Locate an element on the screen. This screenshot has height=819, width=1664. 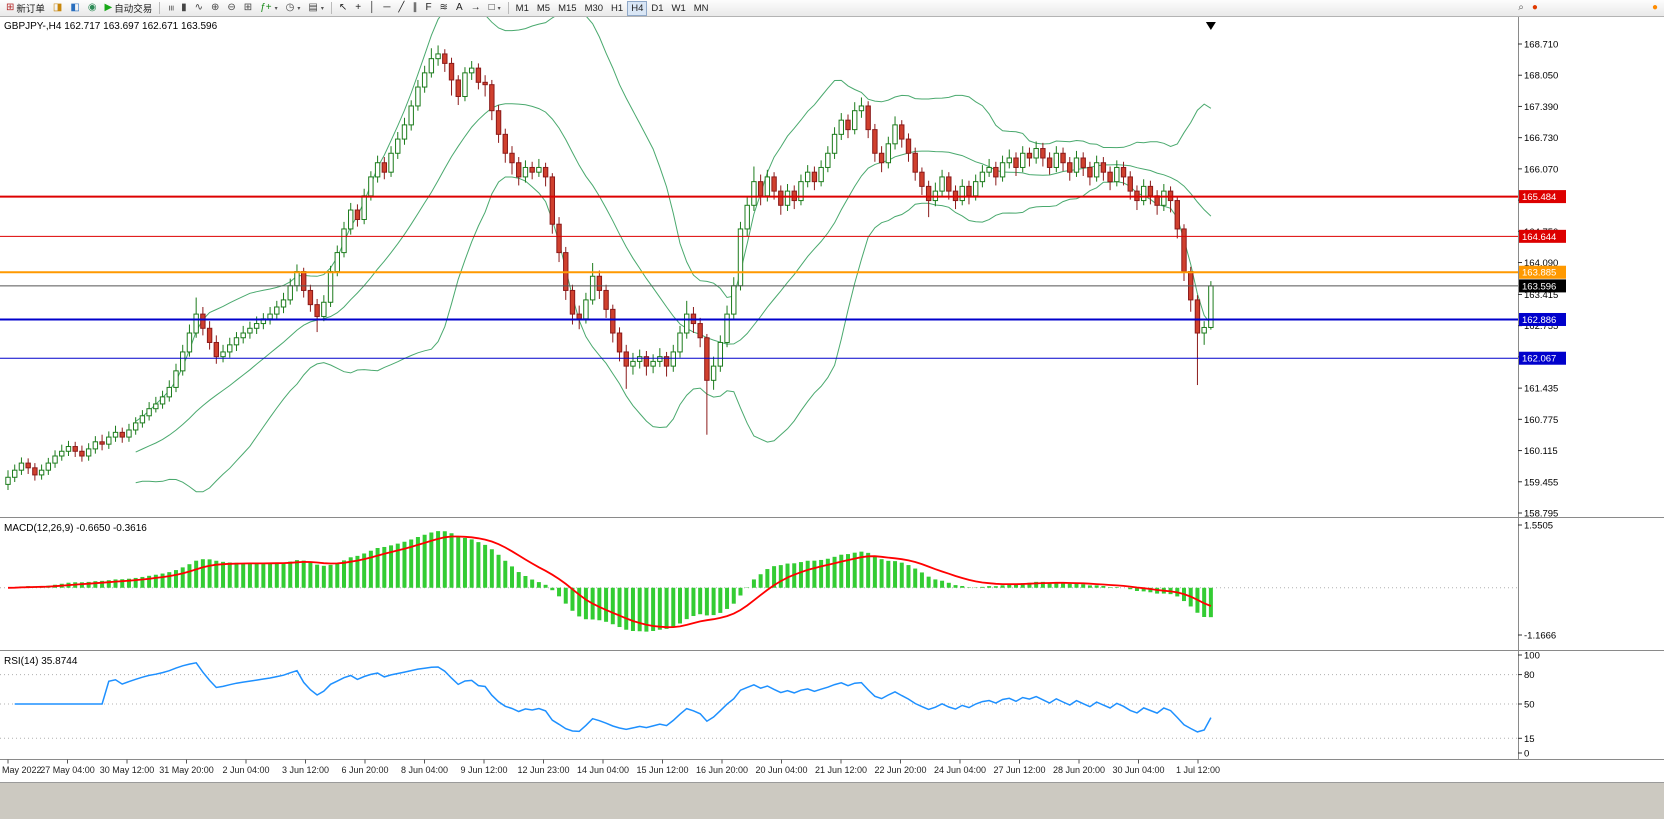
arrow-label-icon: → is located at coordinates (475, 7).